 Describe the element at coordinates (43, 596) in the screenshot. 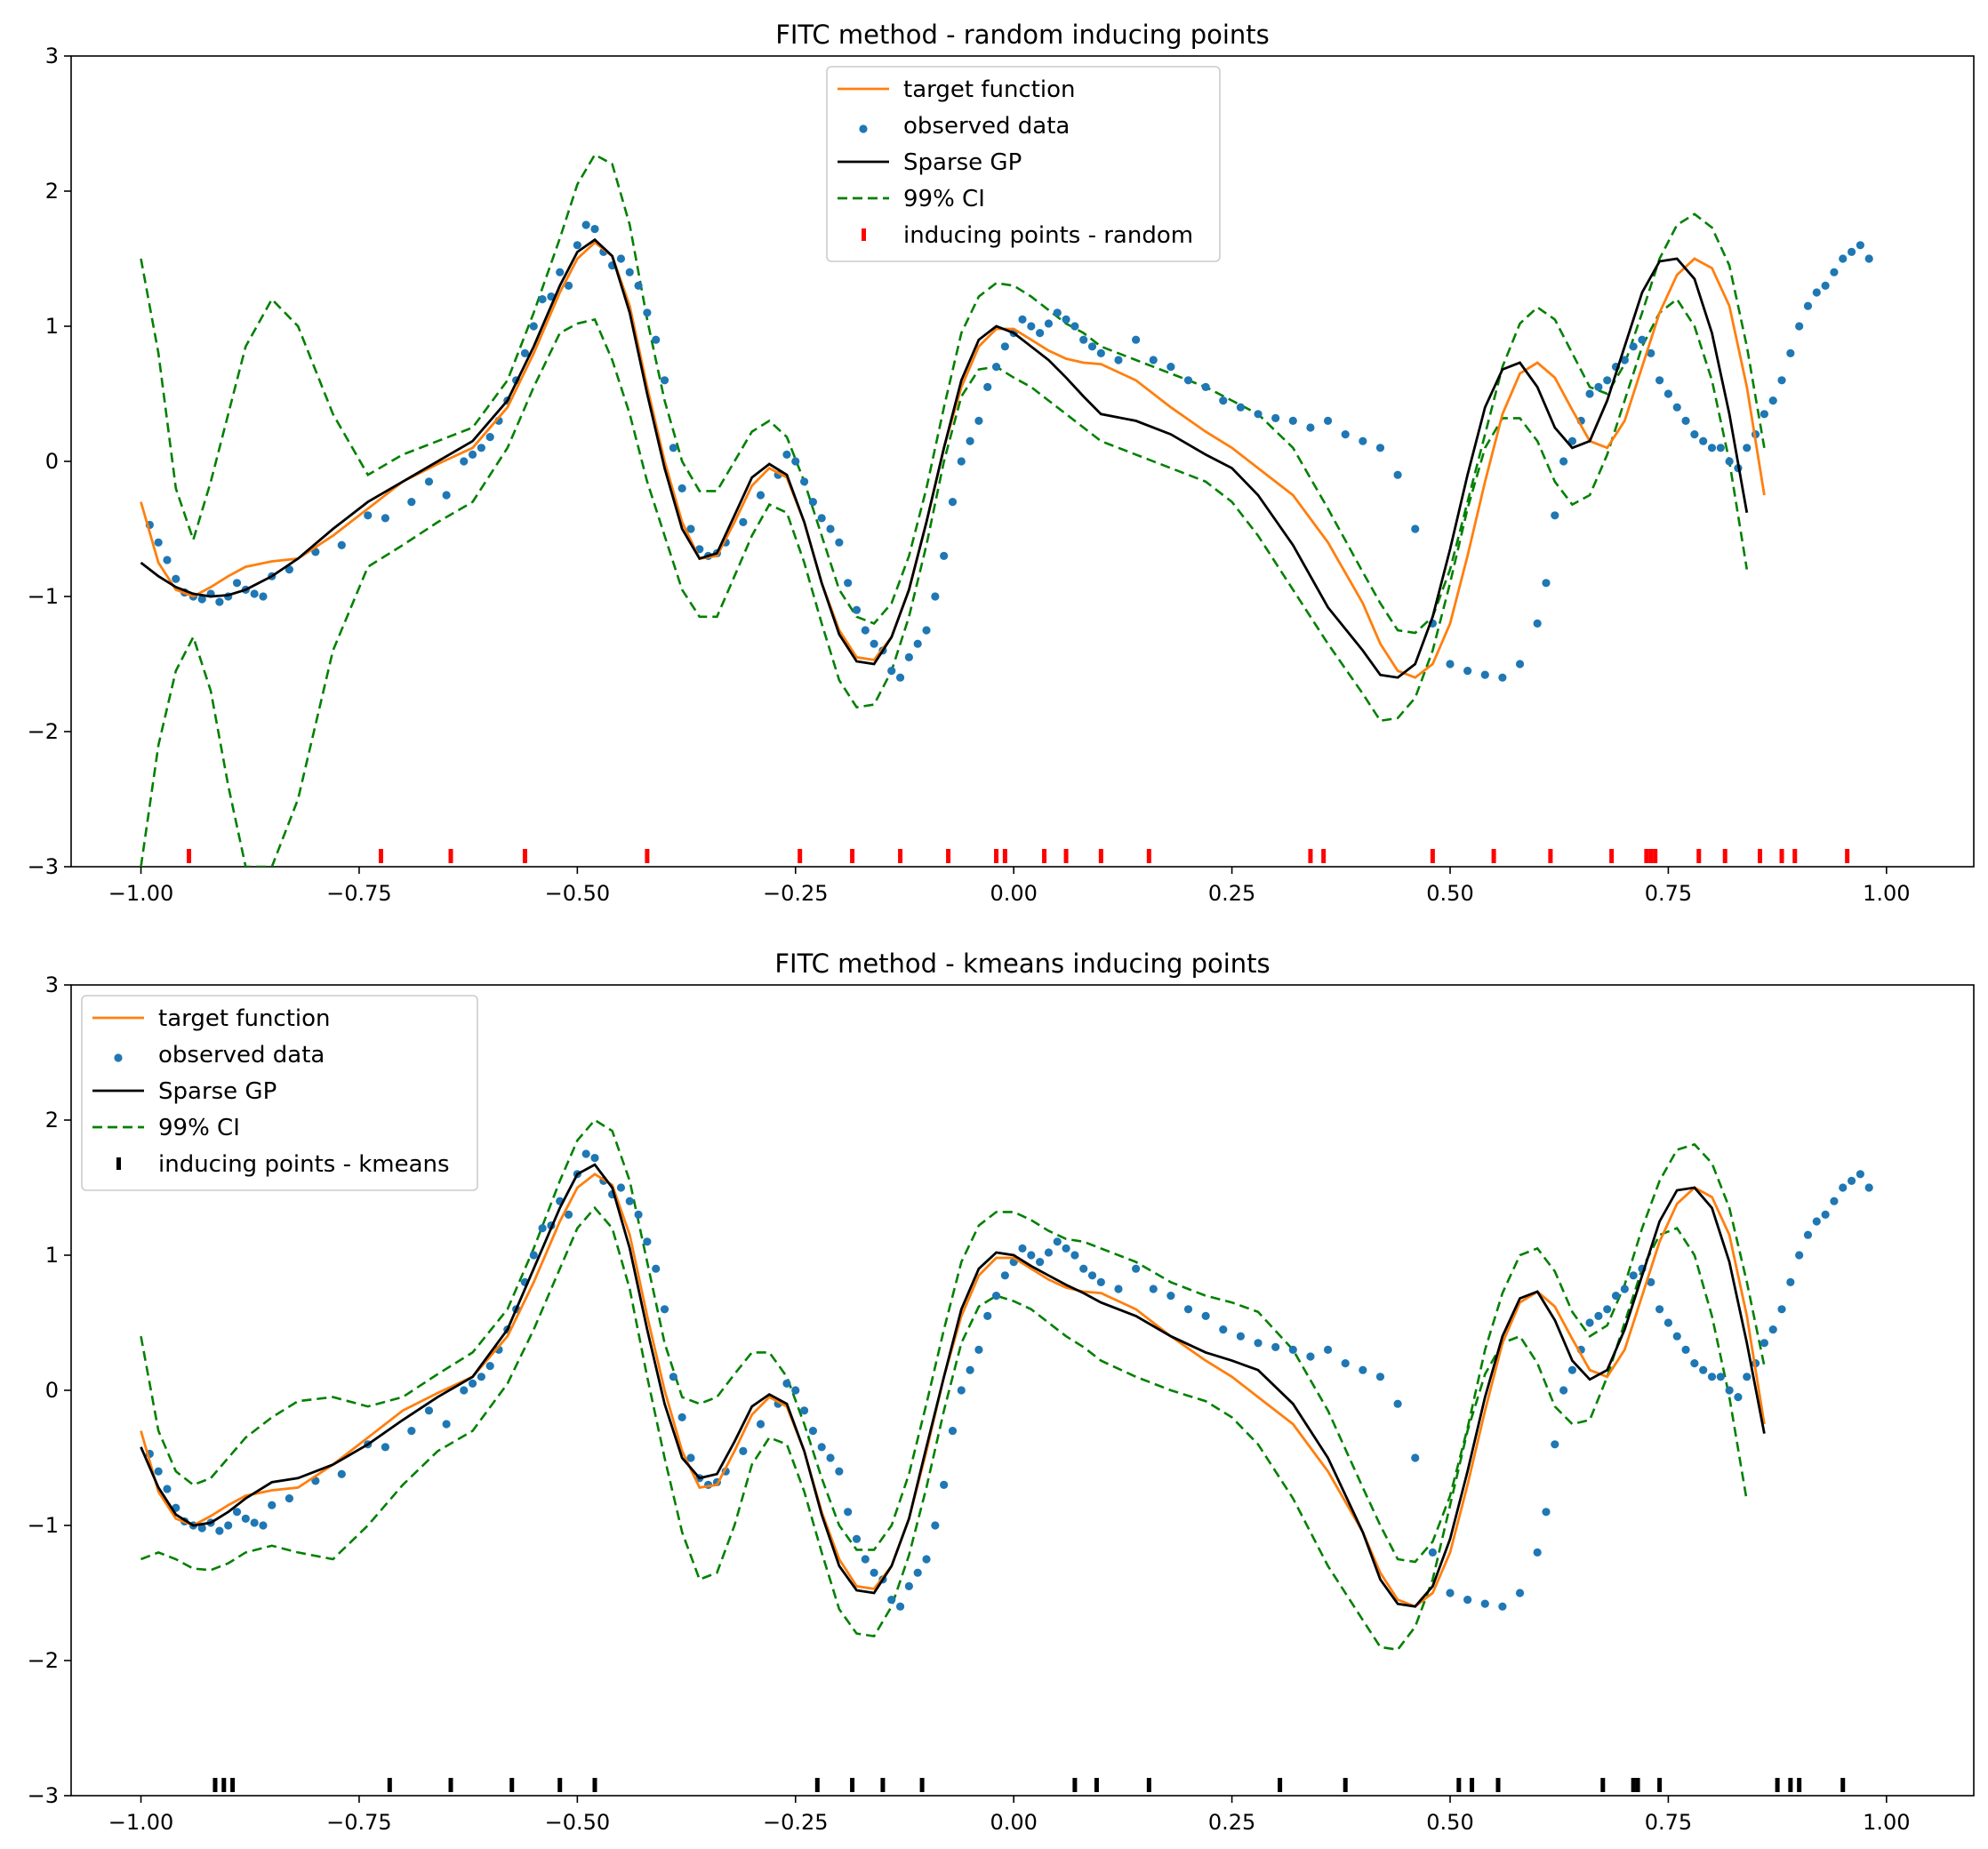

I see `y-tick-label: −1` at that location.